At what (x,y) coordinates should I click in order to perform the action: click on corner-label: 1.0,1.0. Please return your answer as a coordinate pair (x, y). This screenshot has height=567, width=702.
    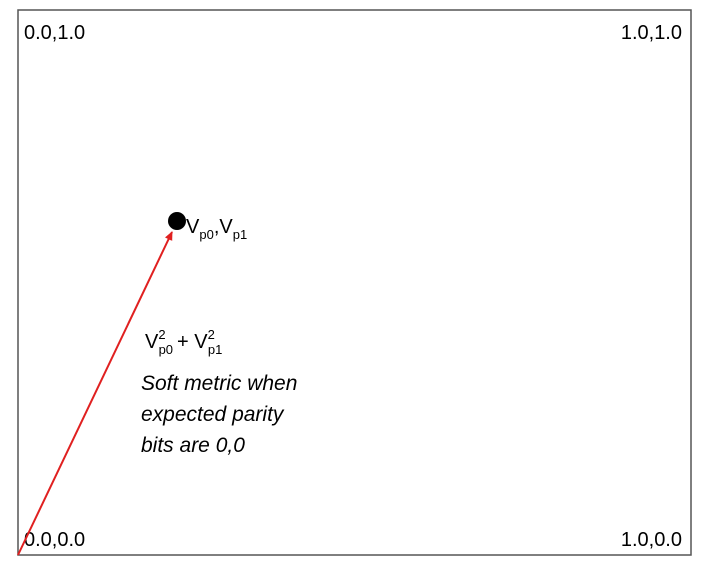
    Looking at the image, I should click on (651, 33).